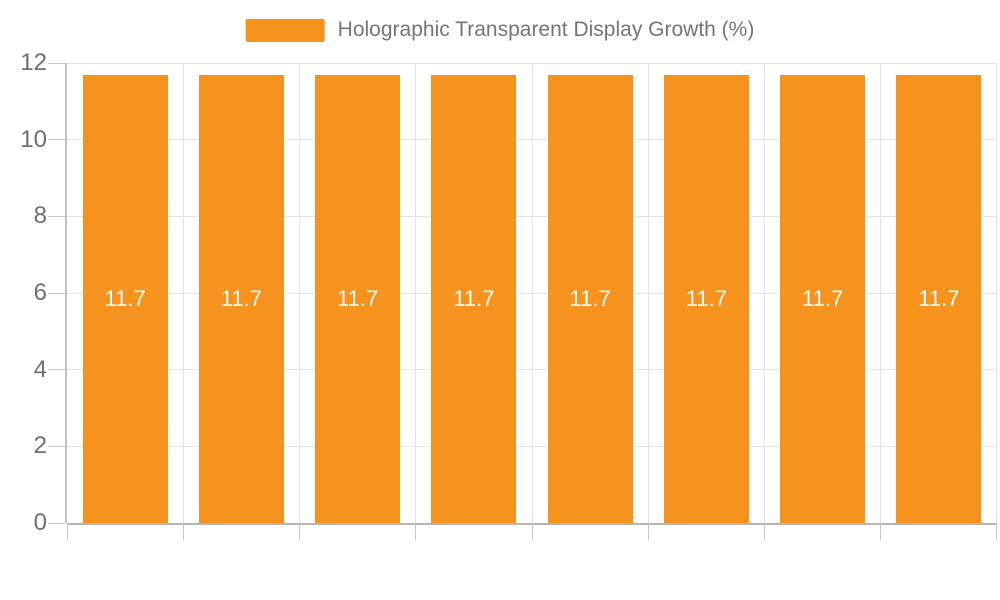  I want to click on x-tick-label: 2028-2029, so click(436, 598).